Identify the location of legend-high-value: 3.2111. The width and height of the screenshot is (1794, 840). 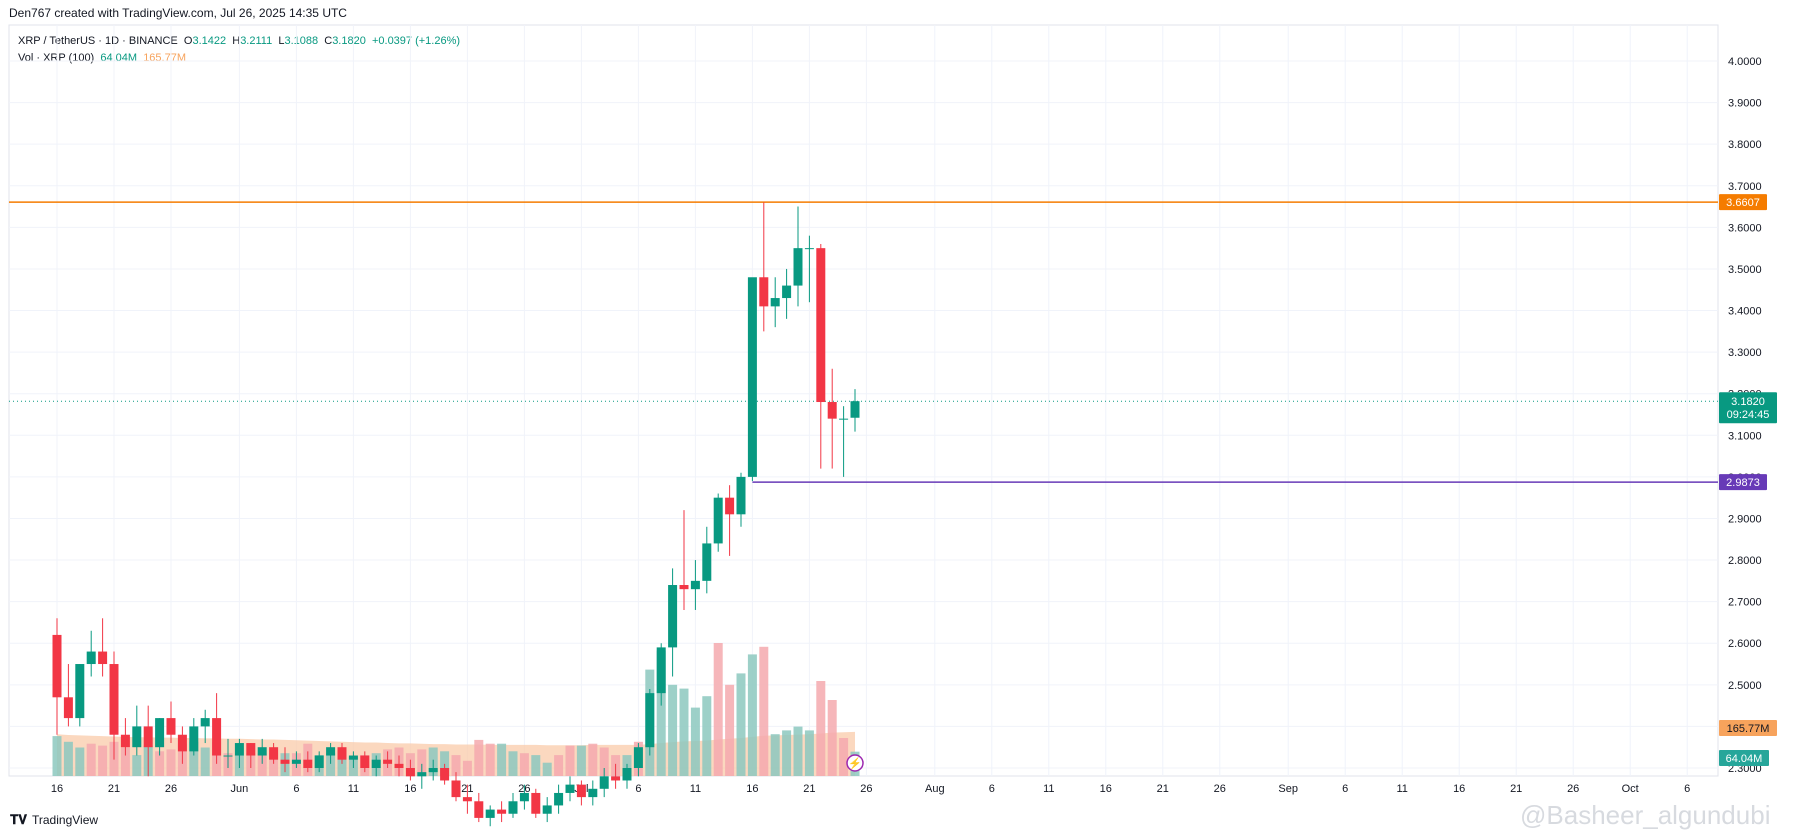
(256, 41).